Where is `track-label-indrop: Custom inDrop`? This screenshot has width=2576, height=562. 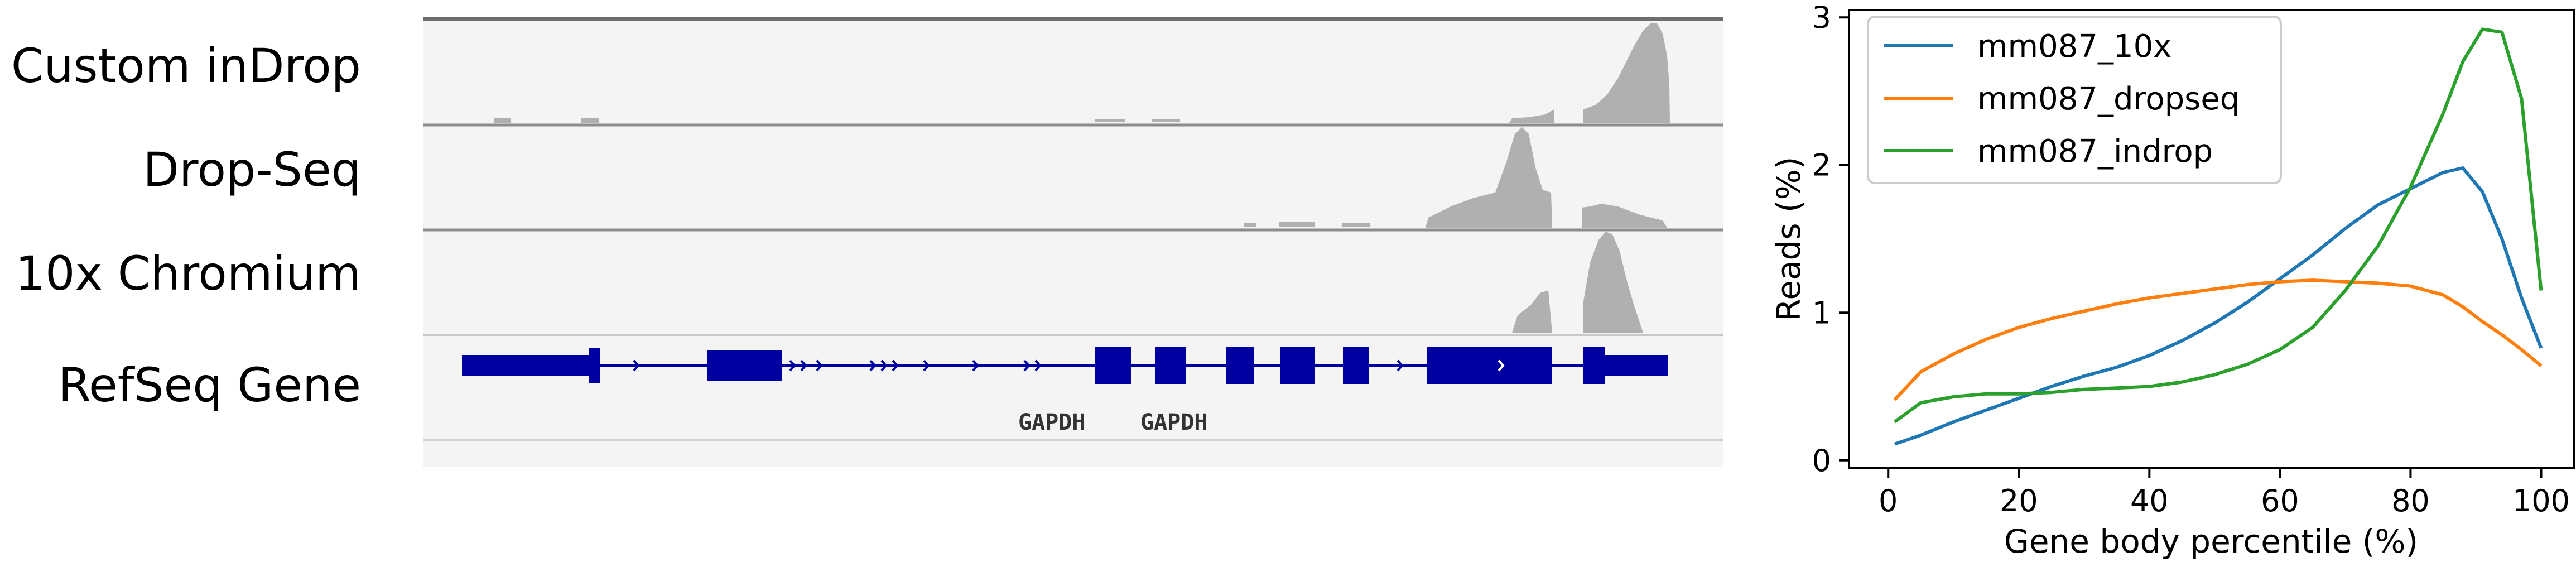
track-label-indrop: Custom inDrop is located at coordinates (186, 66).